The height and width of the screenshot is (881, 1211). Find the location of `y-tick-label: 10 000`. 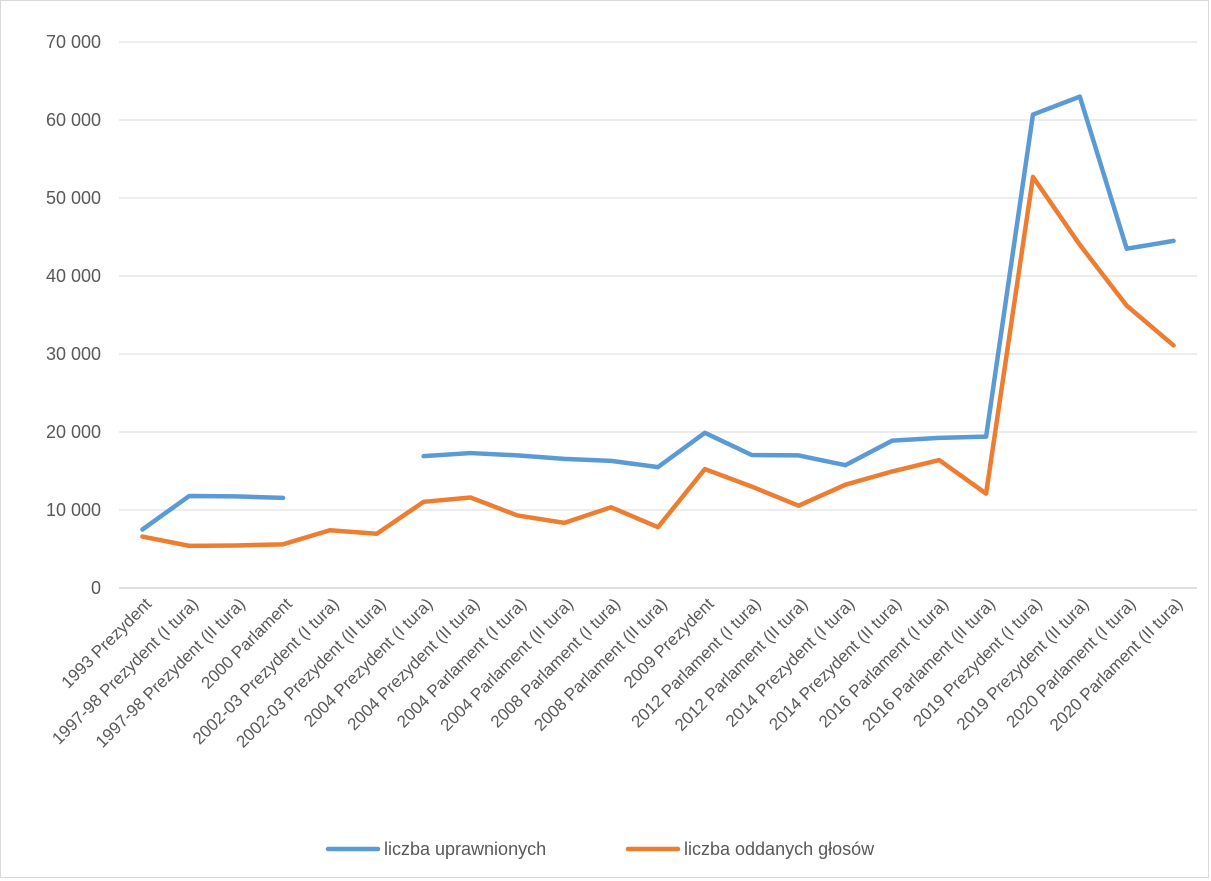

y-tick-label: 10 000 is located at coordinates (73, 510).